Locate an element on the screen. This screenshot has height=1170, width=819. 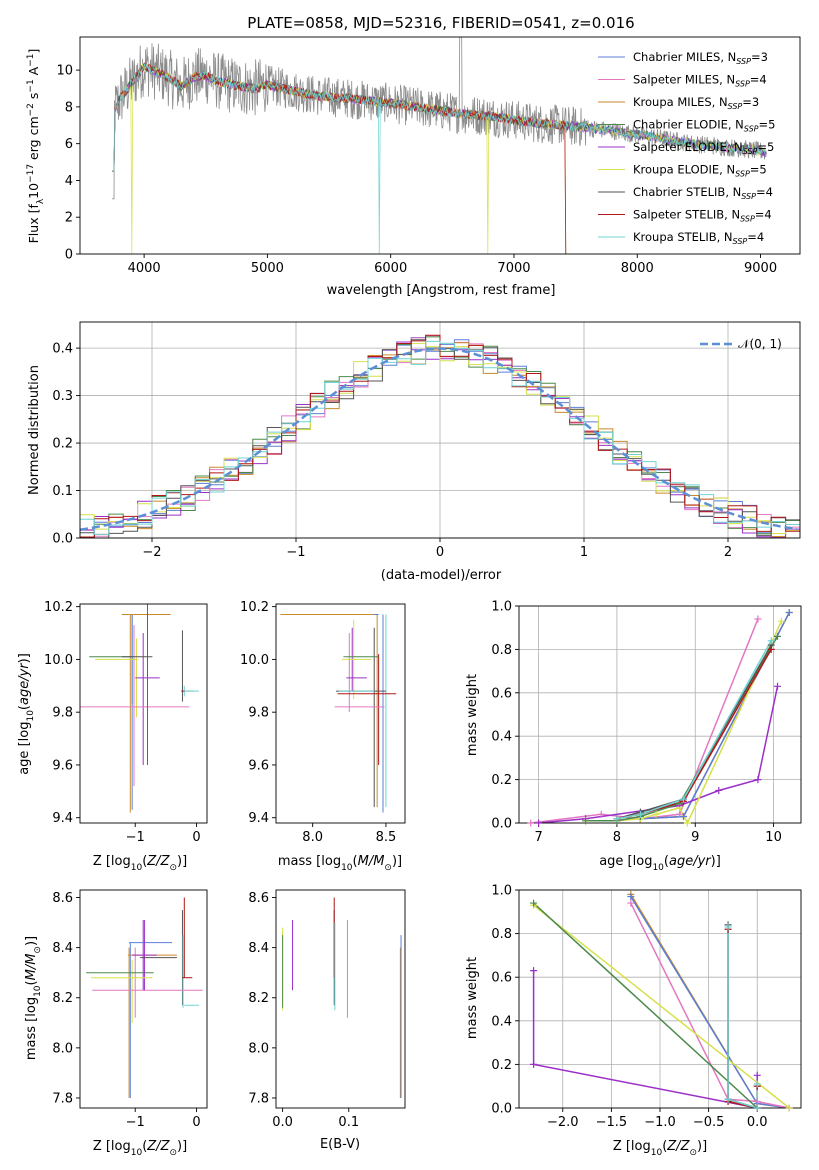
x-tick-label: −1 is located at coordinates (135, 837).